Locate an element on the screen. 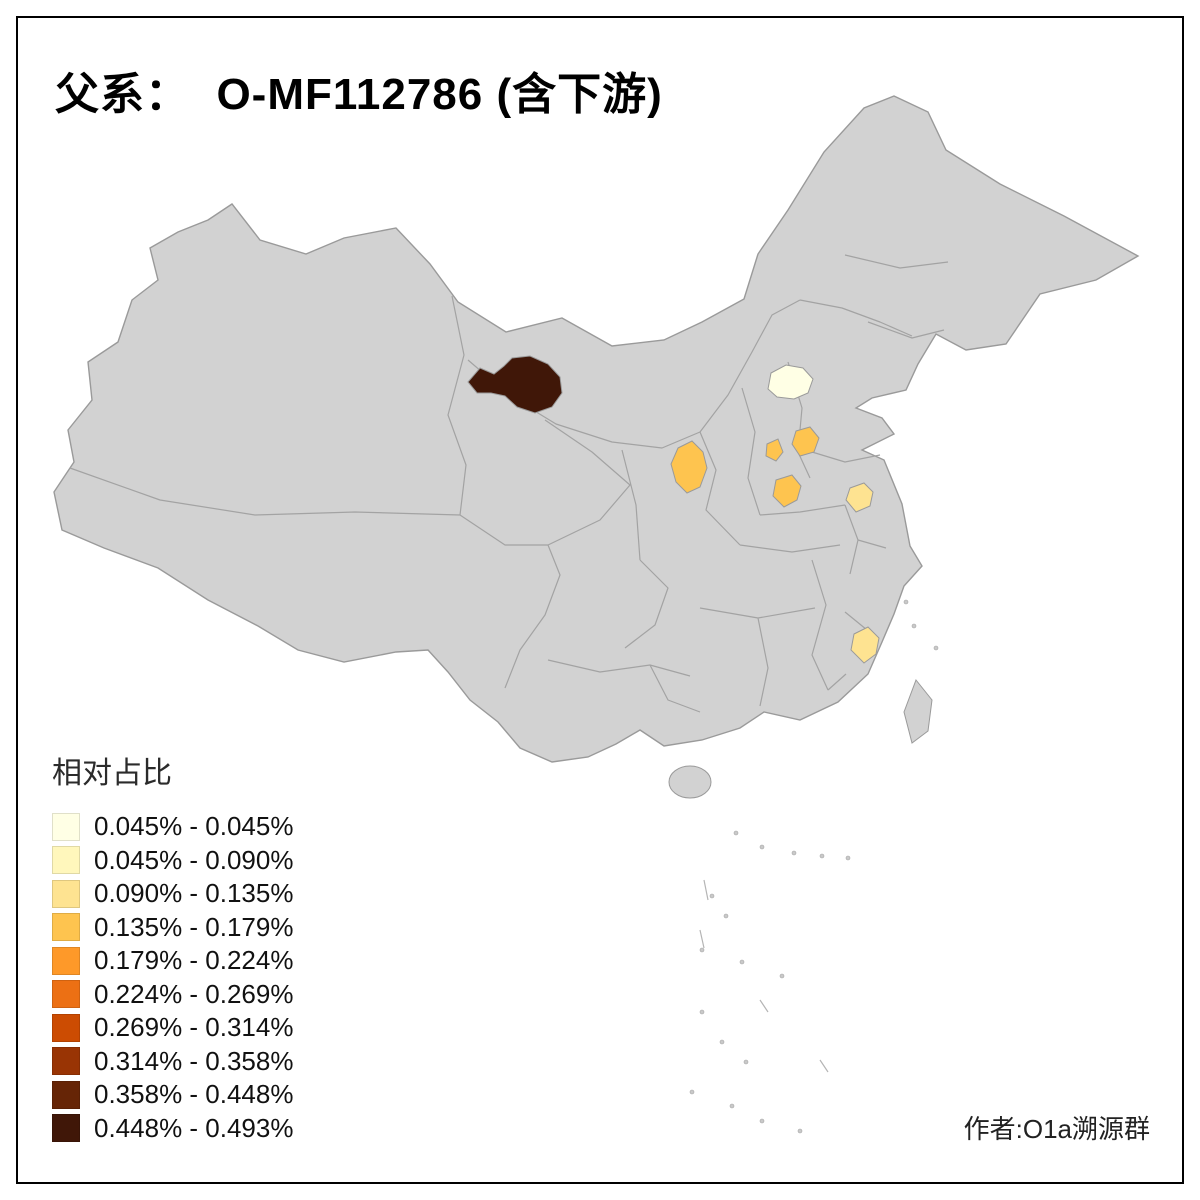 Image resolution: width=1200 pixels, height=1200 pixels. legend-item-label: 0.045% - 0.090% is located at coordinates (194, 859).